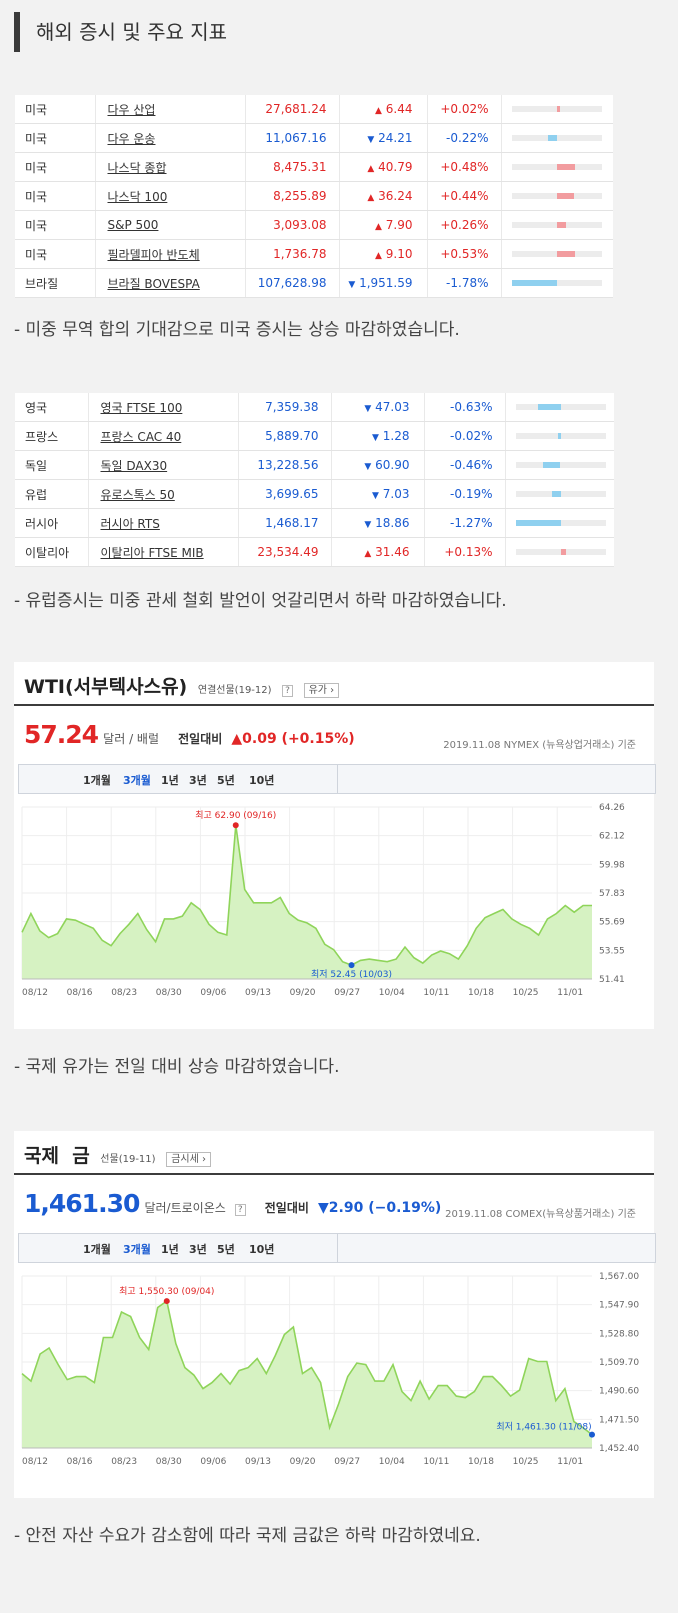 Image resolution: width=678 pixels, height=1613 pixels. I want to click on wti-prev-label: 전일대비, so click(200, 739).